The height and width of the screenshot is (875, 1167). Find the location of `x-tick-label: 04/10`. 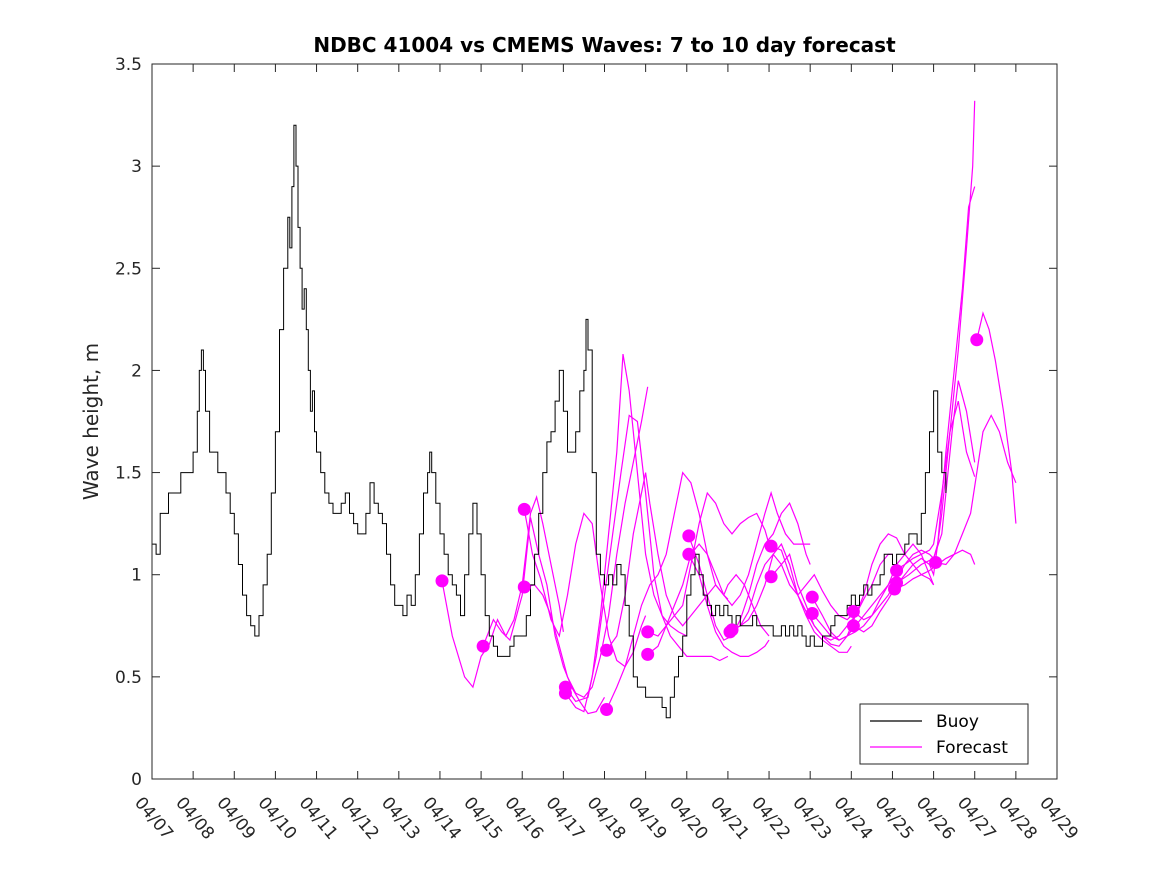

x-tick-label: 04/10 is located at coordinates (277, 818).